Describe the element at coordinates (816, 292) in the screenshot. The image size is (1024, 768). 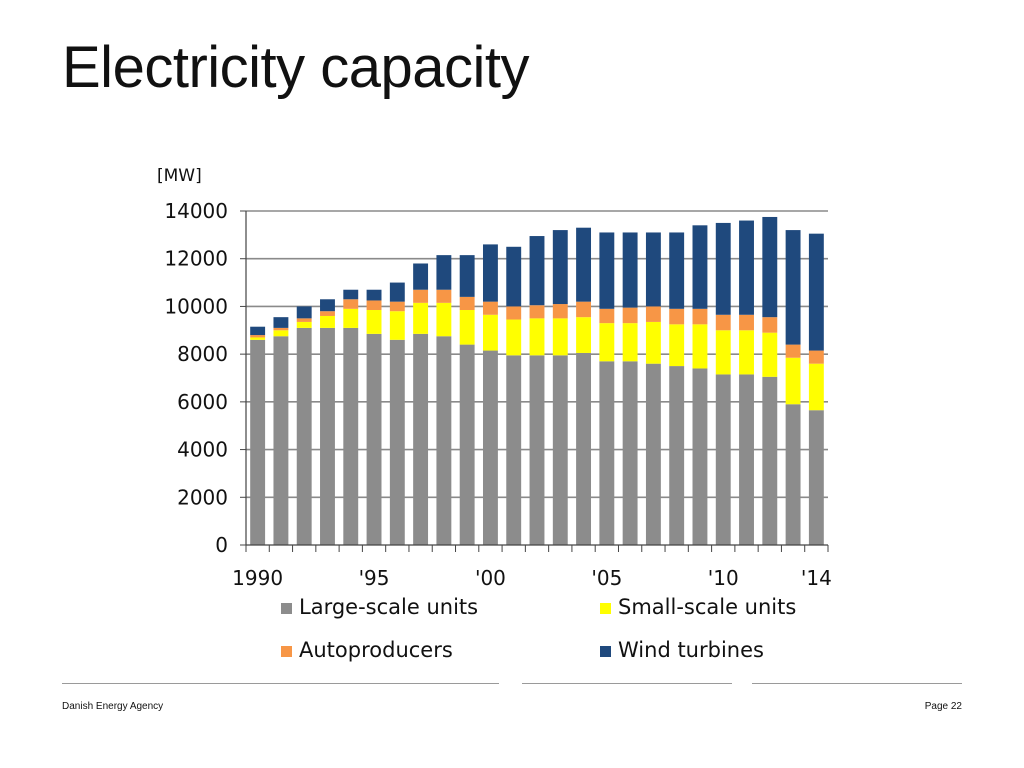
I see `bar-2014-wind-turbines` at that location.